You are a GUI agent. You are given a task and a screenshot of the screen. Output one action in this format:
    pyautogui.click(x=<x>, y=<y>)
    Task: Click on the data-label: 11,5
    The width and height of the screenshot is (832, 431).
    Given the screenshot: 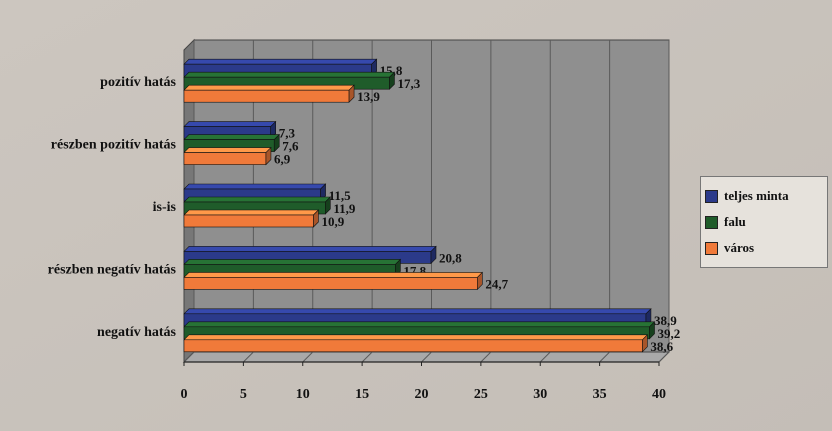 What is the action you would take?
    pyautogui.click(x=340, y=195)
    